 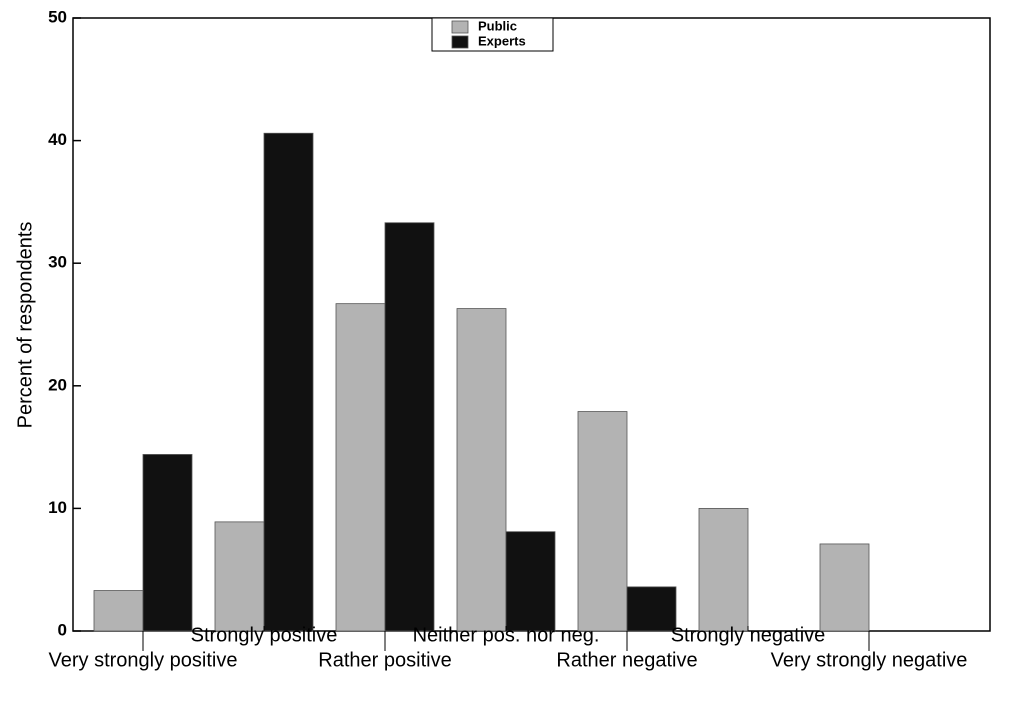 I want to click on x-tick-label: Very strongly positive, so click(x=143, y=660).